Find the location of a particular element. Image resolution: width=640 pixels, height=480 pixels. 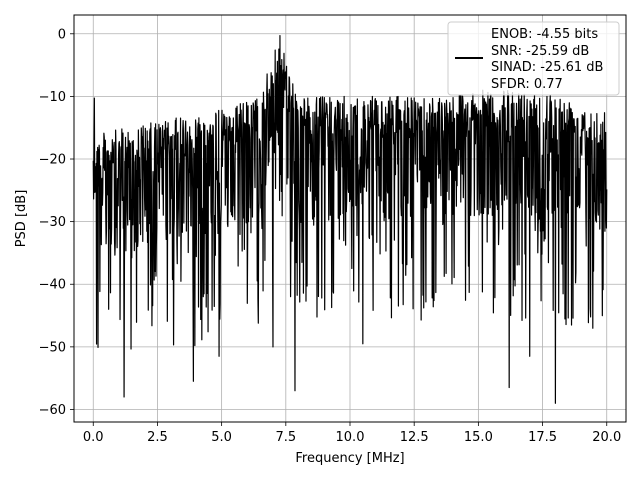

x-tick-label: 5.0 is located at coordinates (221, 437).